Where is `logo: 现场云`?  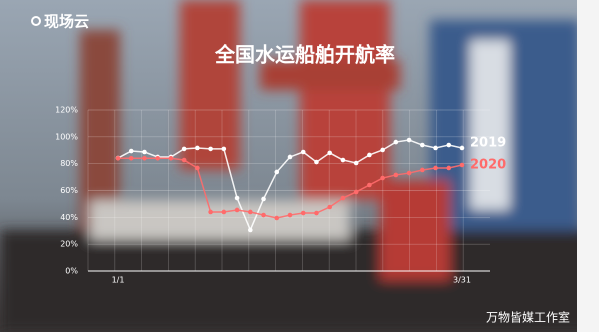 logo: 现场云 is located at coordinates (66, 22).